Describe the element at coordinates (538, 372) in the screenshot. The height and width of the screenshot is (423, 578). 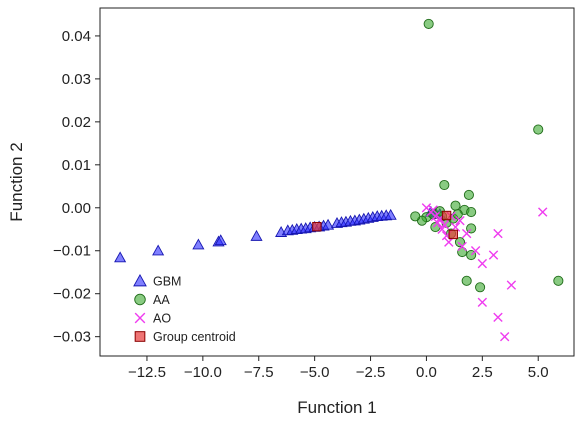
I see `x-tick-label: 5.0` at that location.